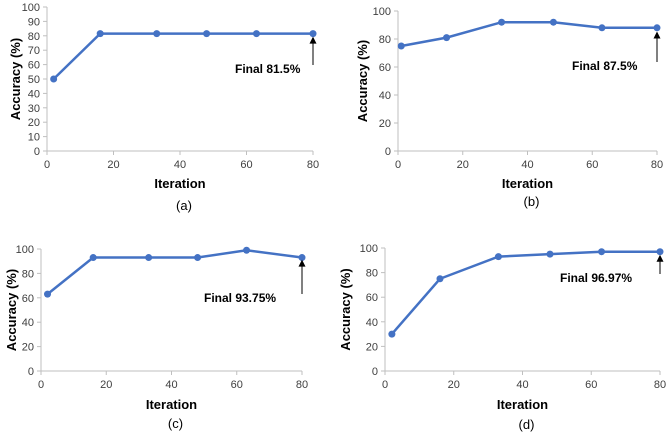  I want to click on annotation-label: Final 81.5%, so click(268, 69).